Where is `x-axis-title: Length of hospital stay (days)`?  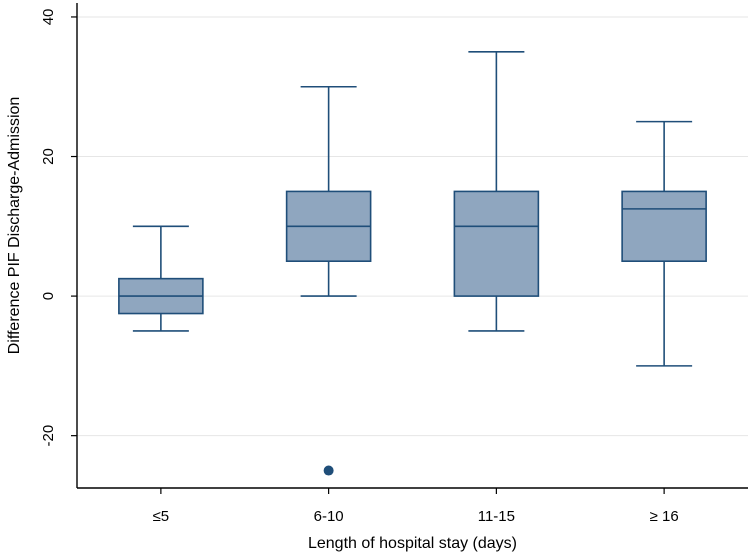 x-axis-title: Length of hospital stay (days) is located at coordinates (412, 543).